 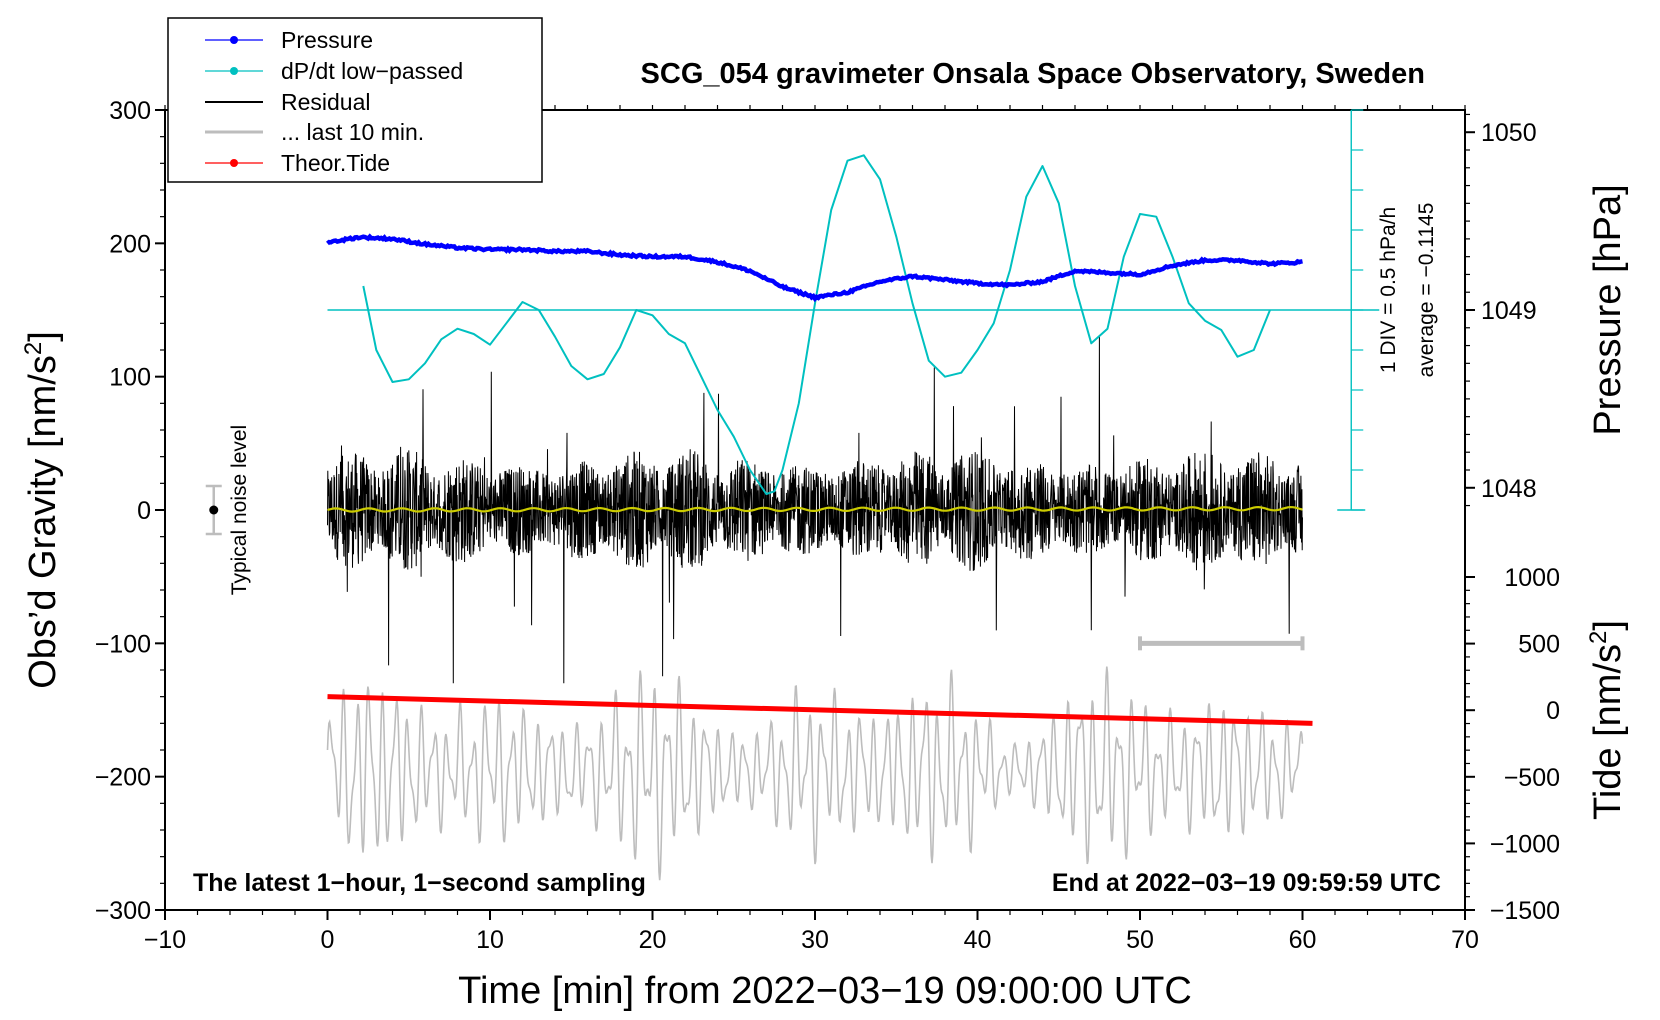 I want to click on legend-label-tide: Theor.Tide, so click(x=335, y=163).